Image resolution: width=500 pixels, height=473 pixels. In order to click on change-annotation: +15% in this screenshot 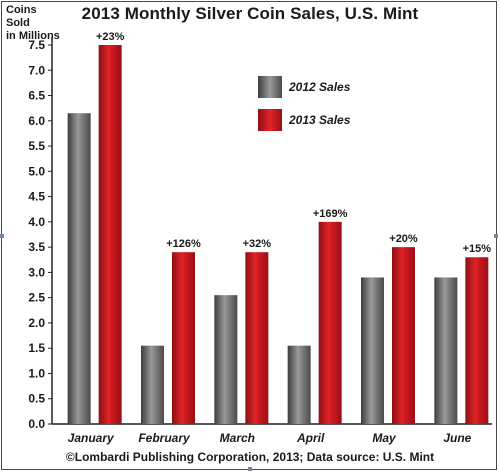, I will do `click(477, 249)`.